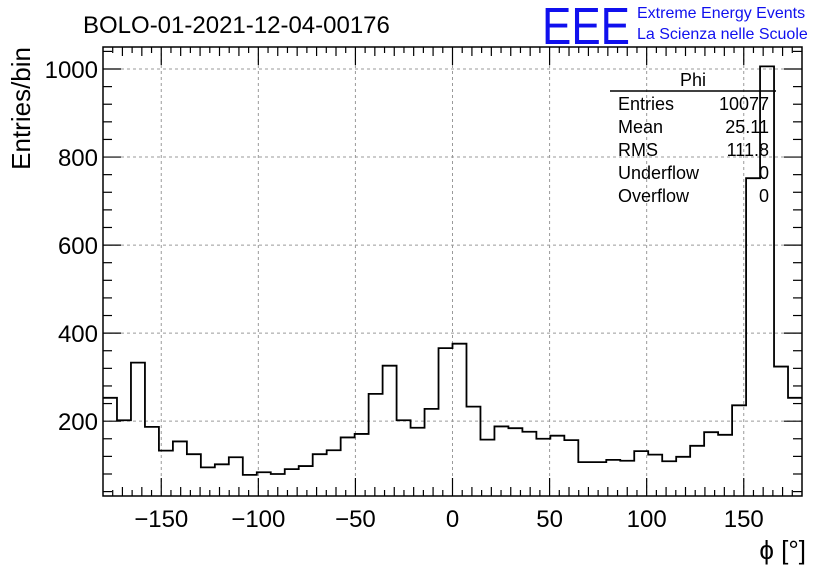  What do you see at coordinates (764, 173) in the screenshot?
I see `stats-value-underflow: 0` at bounding box center [764, 173].